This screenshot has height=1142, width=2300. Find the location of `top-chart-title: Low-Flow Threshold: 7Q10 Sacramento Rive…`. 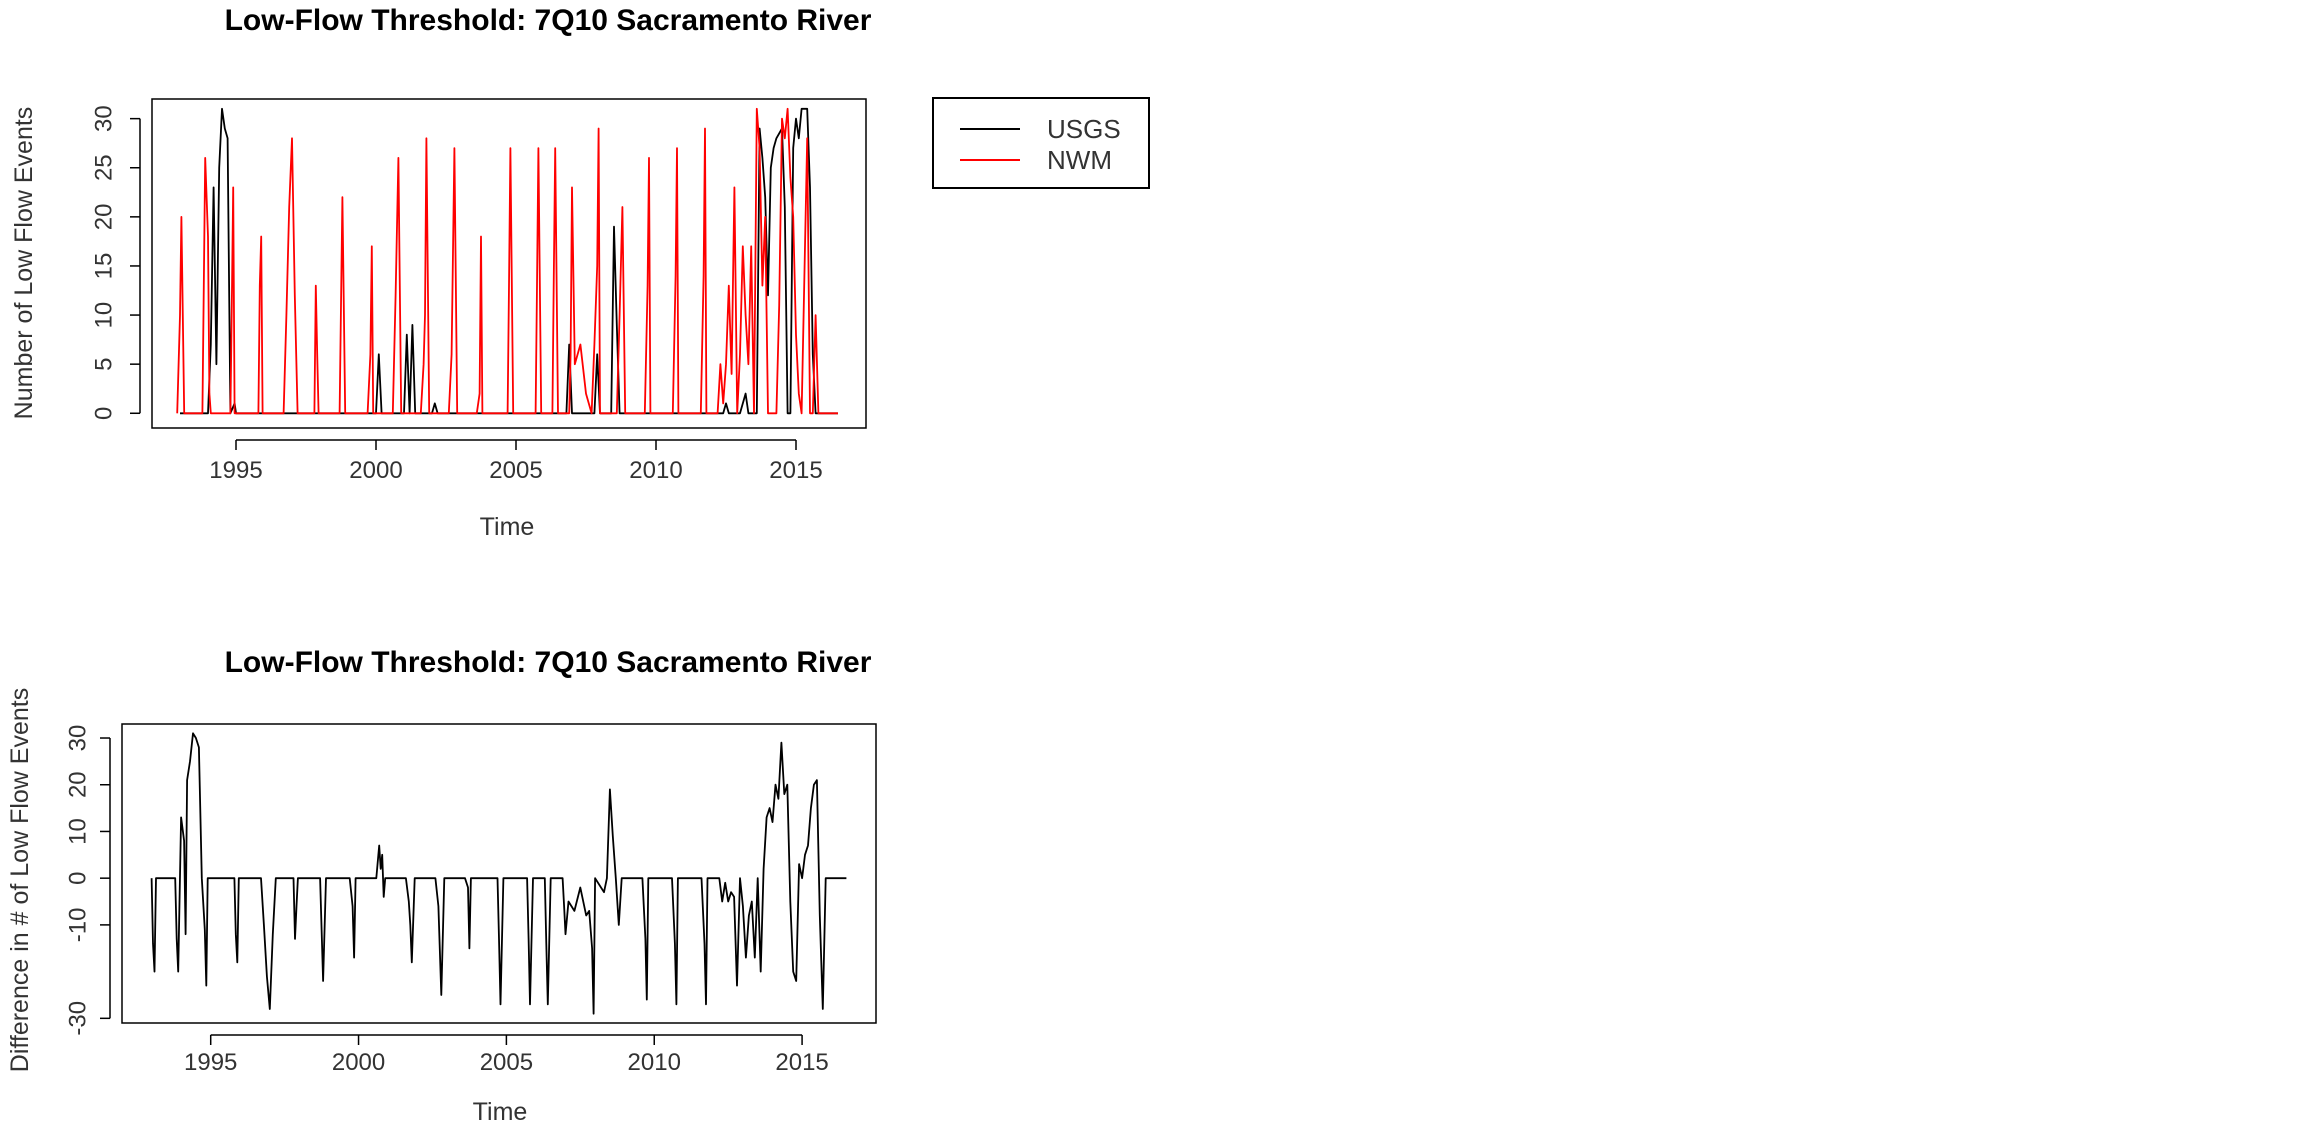

top-chart-title: Low-Flow Threshold: 7Q10 Sacramento Rive… is located at coordinates (548, 20).